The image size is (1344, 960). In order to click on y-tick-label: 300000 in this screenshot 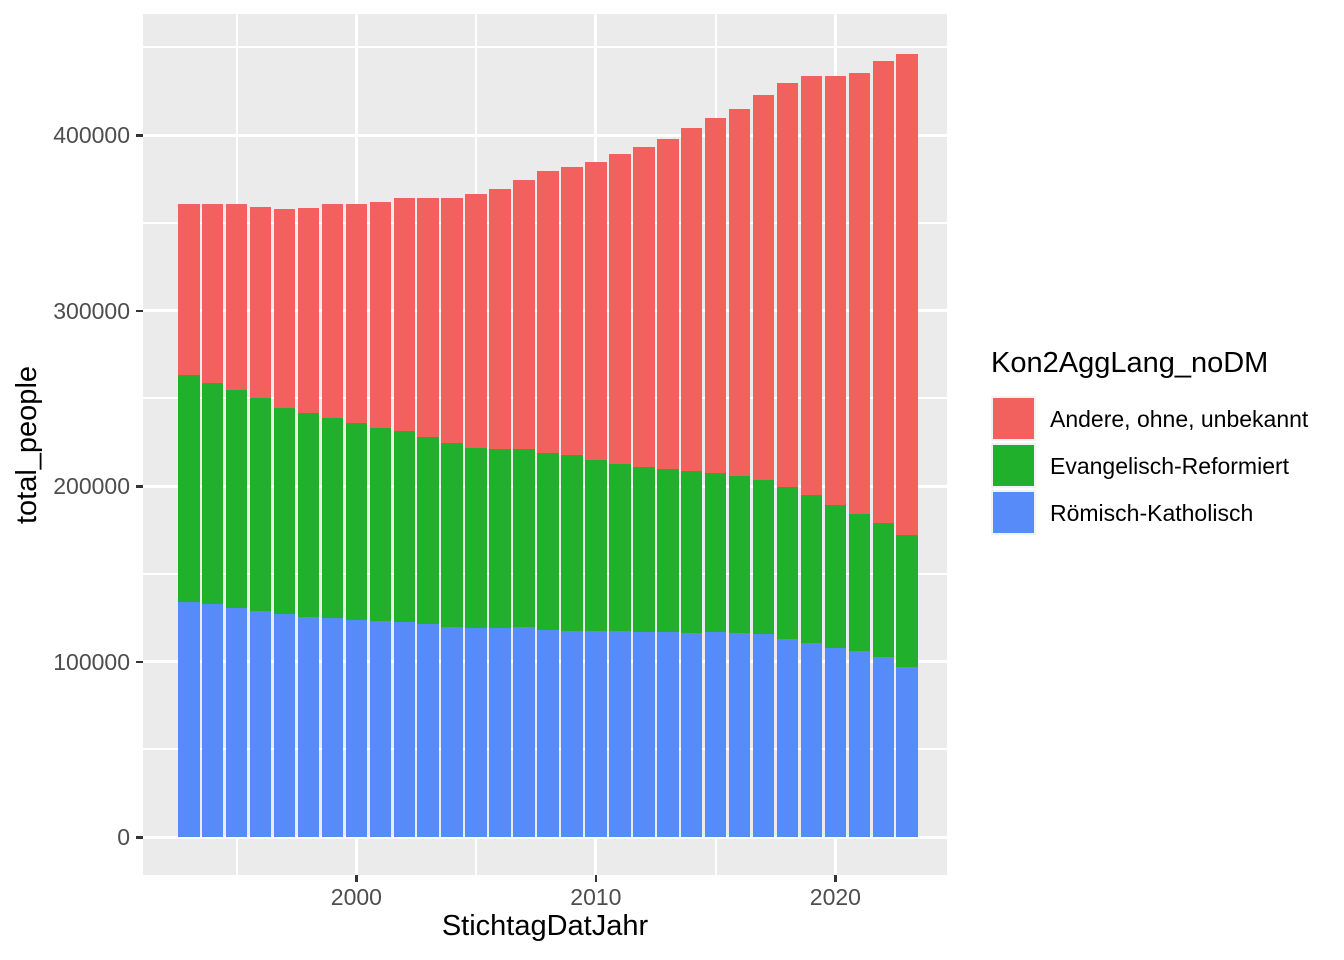, I will do `click(91, 310)`.